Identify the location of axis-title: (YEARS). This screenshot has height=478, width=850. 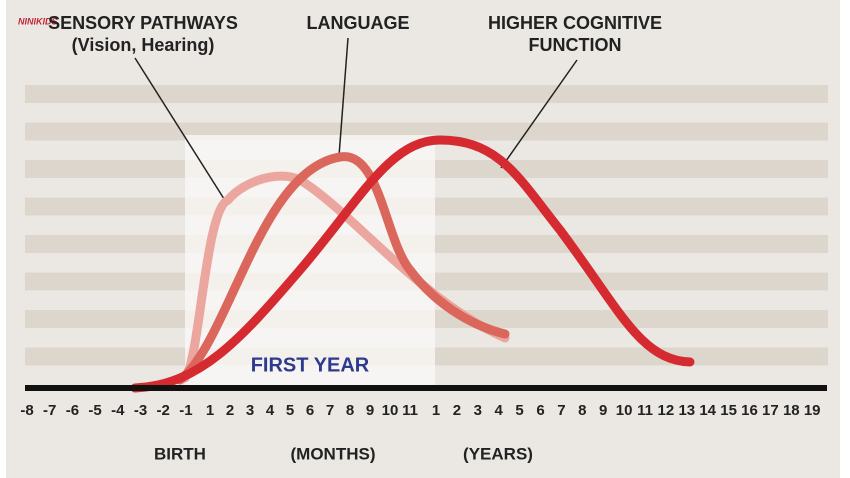
(498, 453).